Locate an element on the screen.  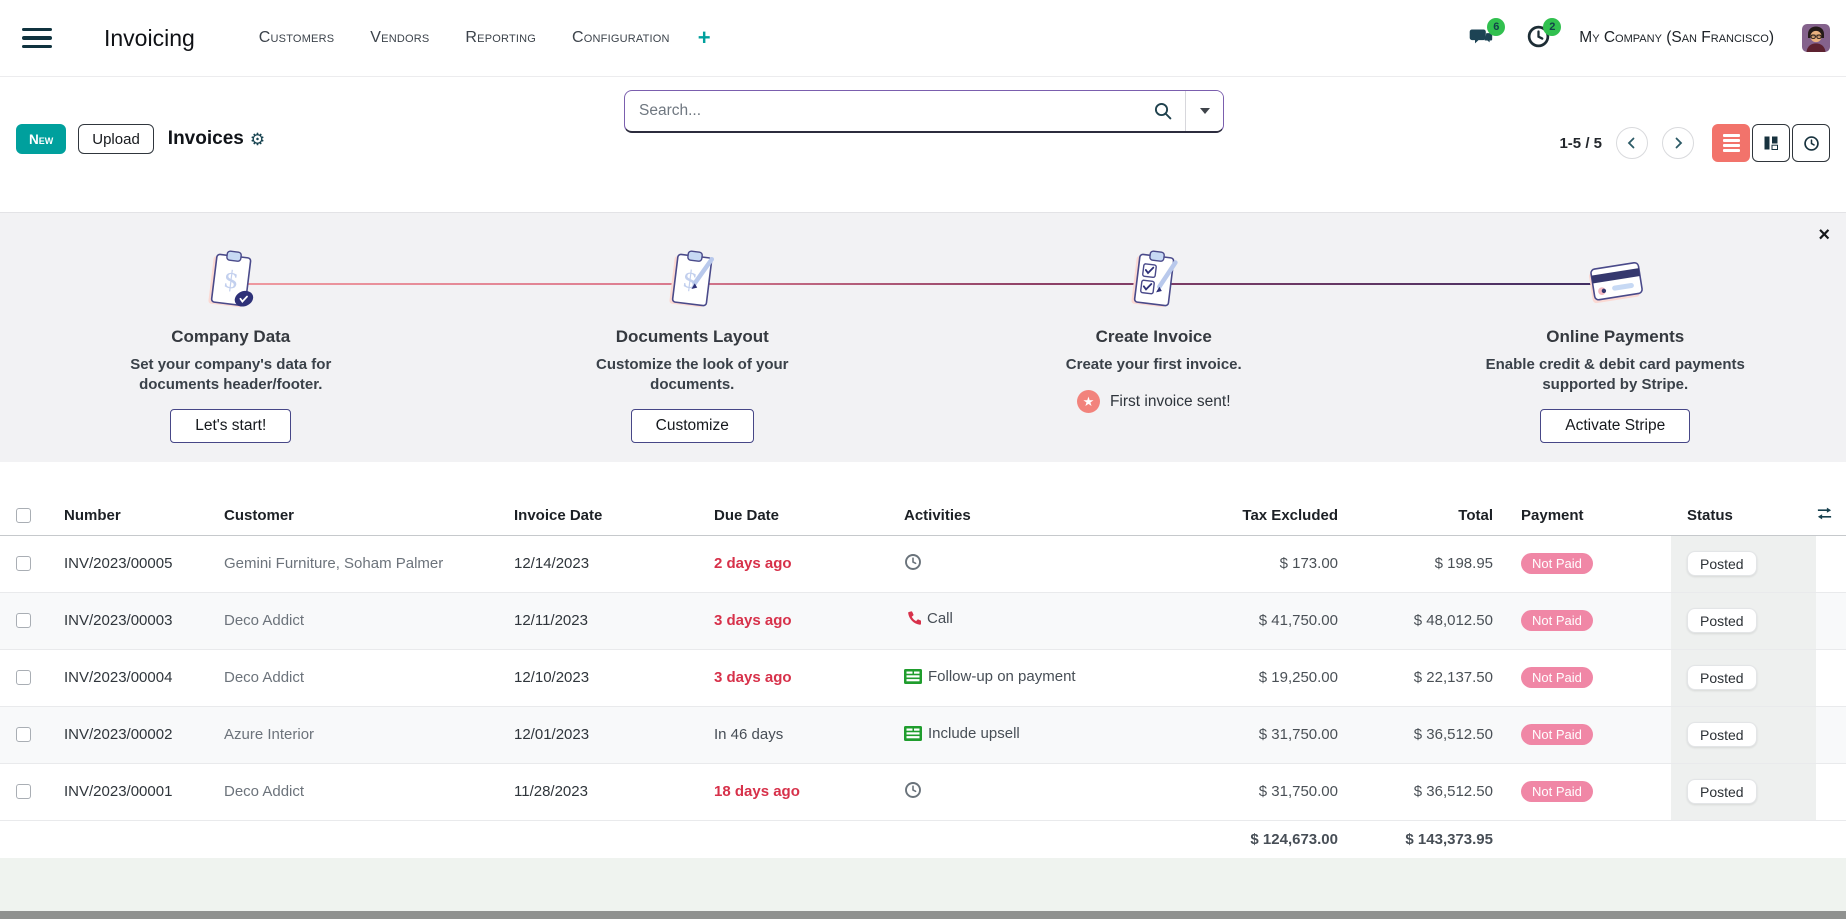
upload-button: Upload is located at coordinates (116, 139).